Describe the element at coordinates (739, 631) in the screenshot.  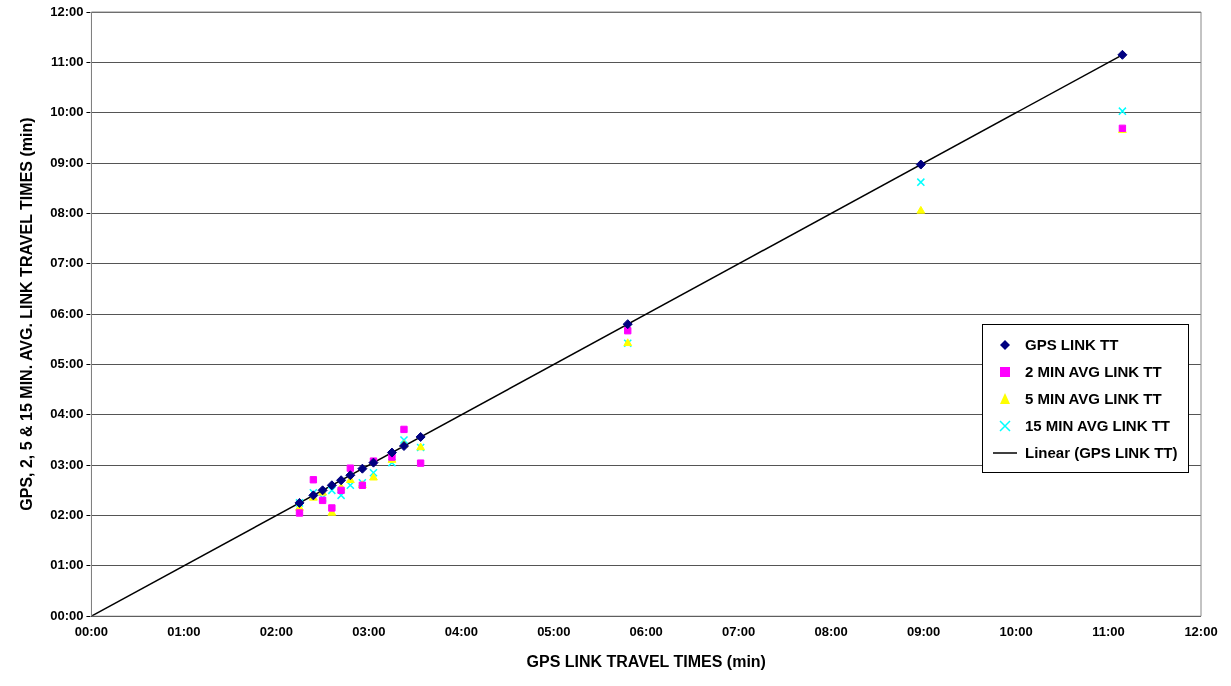
I see `x-tick-label: 07:00` at that location.